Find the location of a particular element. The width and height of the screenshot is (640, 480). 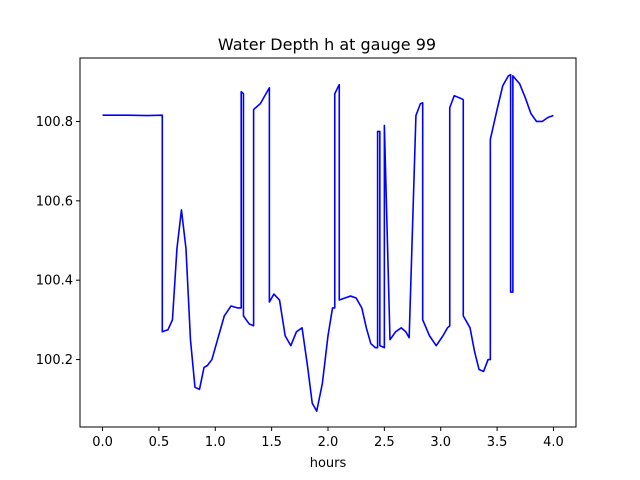

y-axis: 100.2 100.4 100.6 100.8 is located at coordinates (58, 241).